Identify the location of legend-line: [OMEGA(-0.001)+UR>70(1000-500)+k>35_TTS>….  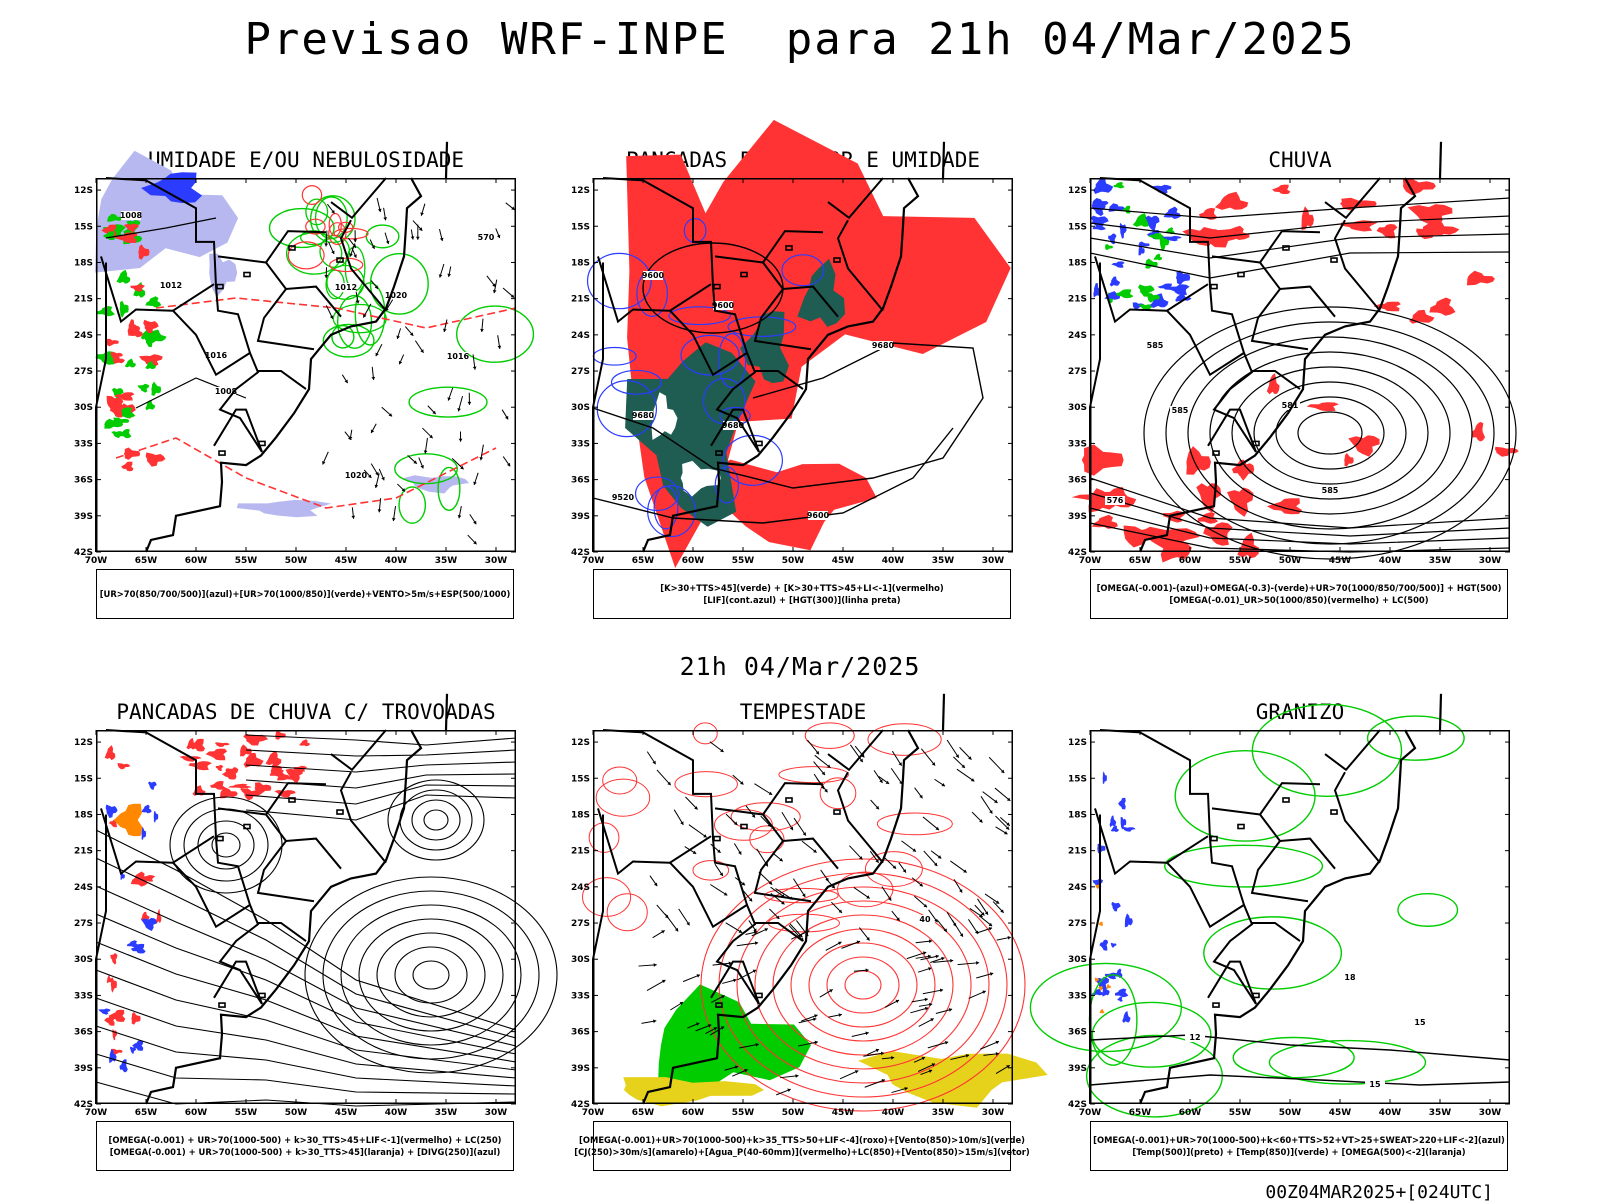
(802, 1140).